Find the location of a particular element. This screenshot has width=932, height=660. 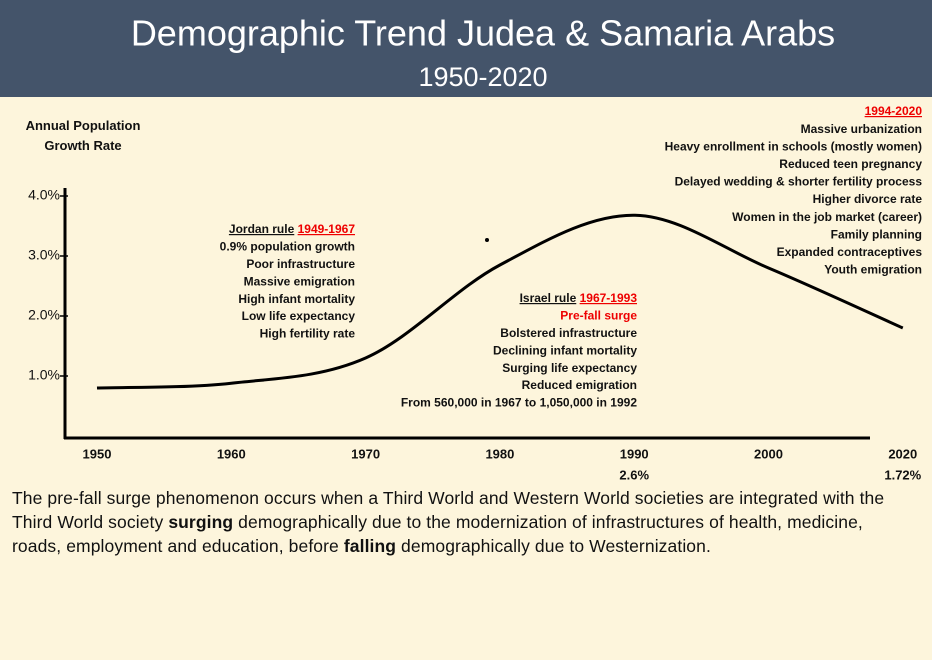

category-note: 2.6% is located at coordinates (634, 474).